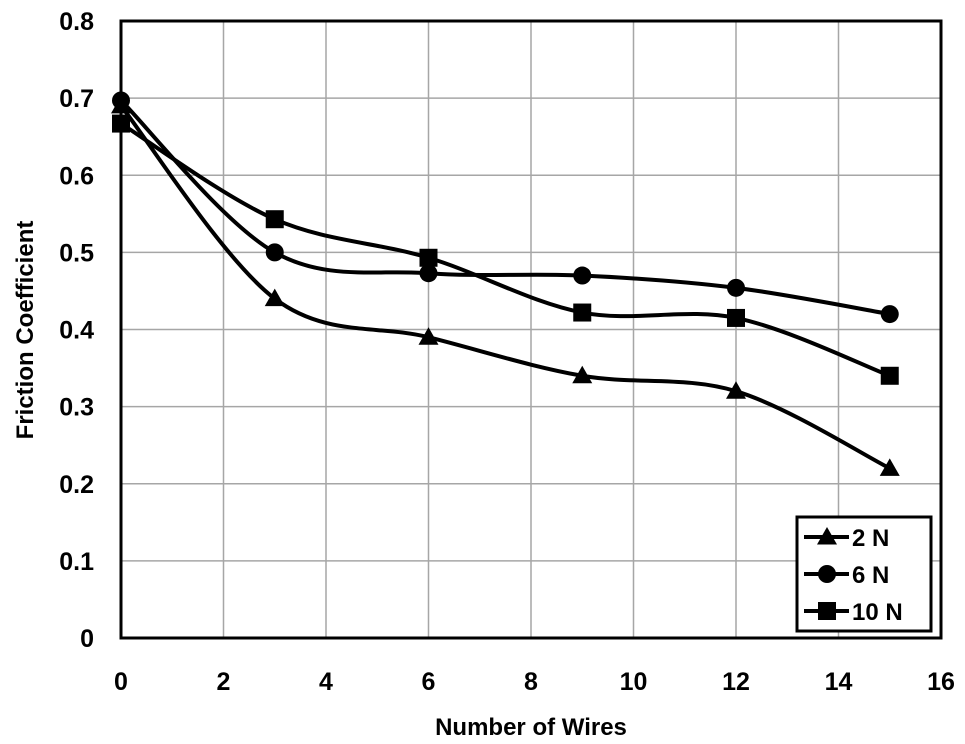 This screenshot has width=965, height=744. I want to click on legend-marker-square, so click(827, 611).